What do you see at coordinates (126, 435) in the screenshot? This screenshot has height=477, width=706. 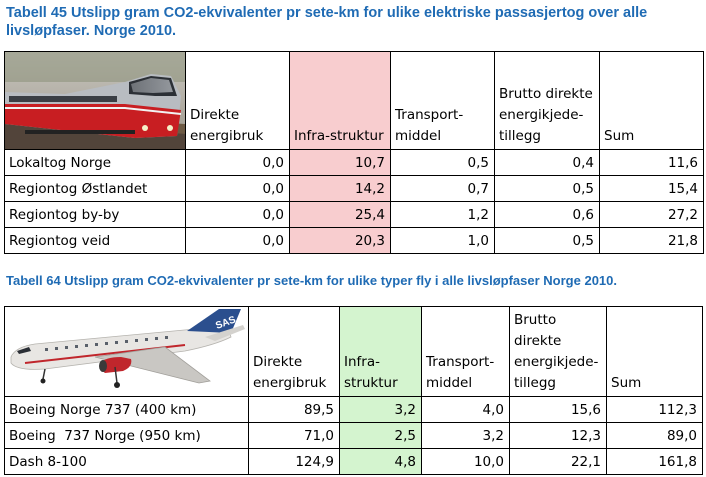 I see `row-label: Boeing 737 Norge (950 km)` at bounding box center [126, 435].